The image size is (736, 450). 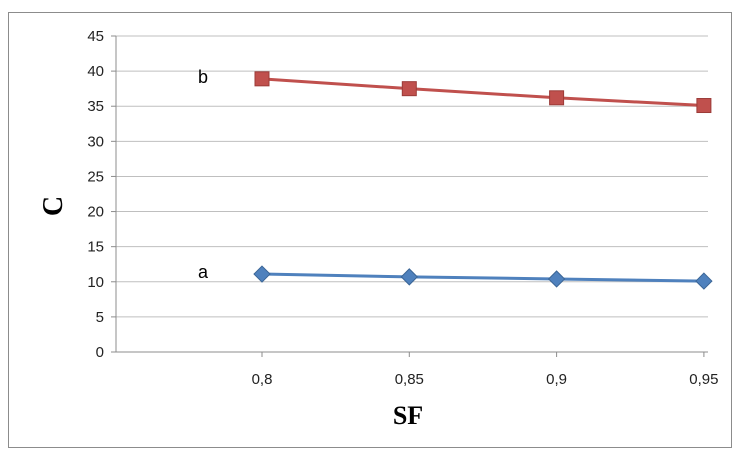 I want to click on x-tick-label: 0,95, so click(x=703, y=379).